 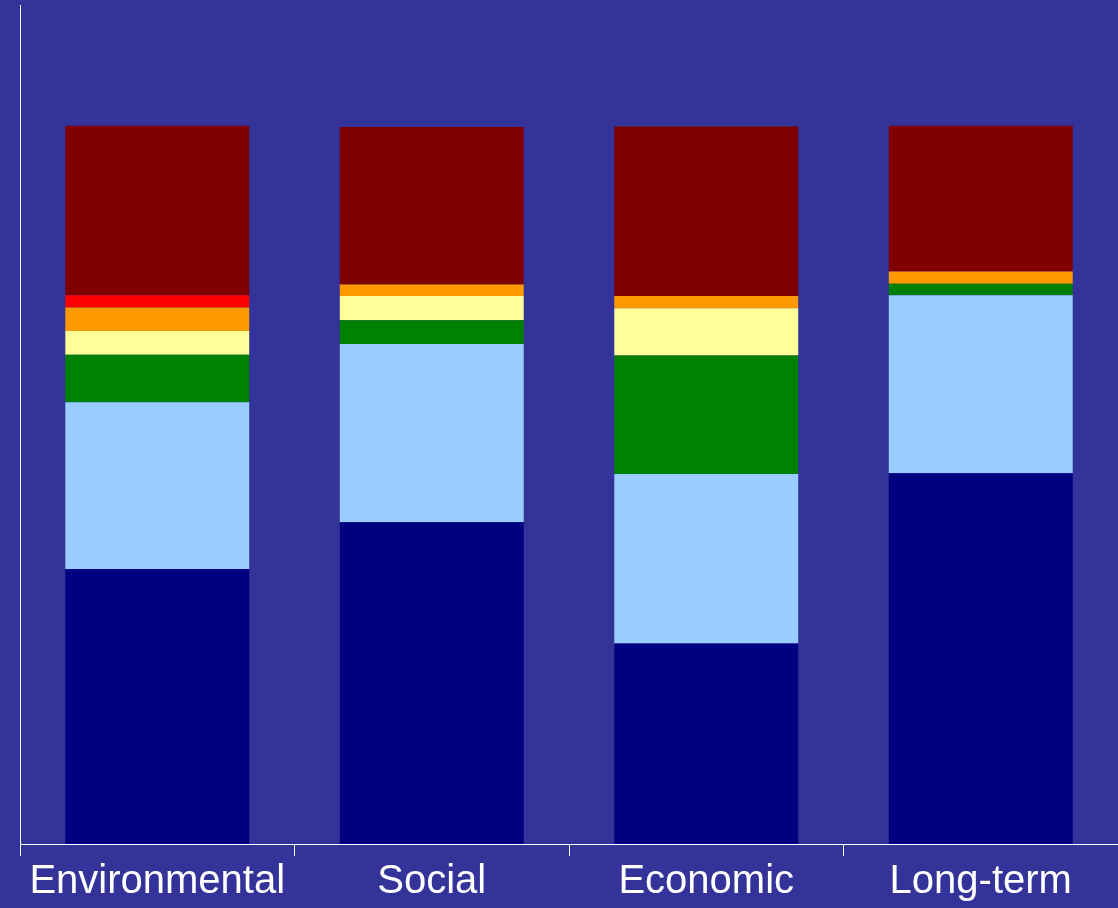 What do you see at coordinates (706, 879) in the screenshot?
I see `x-tick-label: Economic` at bounding box center [706, 879].